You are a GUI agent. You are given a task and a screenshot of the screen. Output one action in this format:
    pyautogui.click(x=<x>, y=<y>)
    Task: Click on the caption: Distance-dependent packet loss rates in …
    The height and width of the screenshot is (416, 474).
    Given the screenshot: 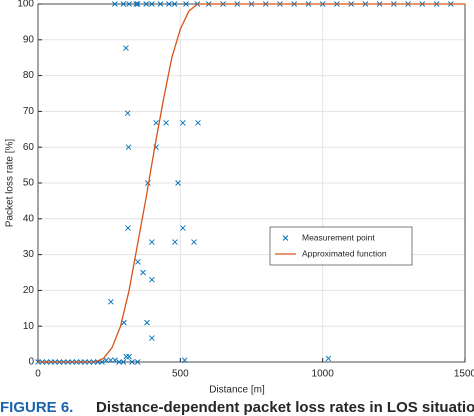 What is the action you would take?
    pyautogui.click(x=285, y=407)
    